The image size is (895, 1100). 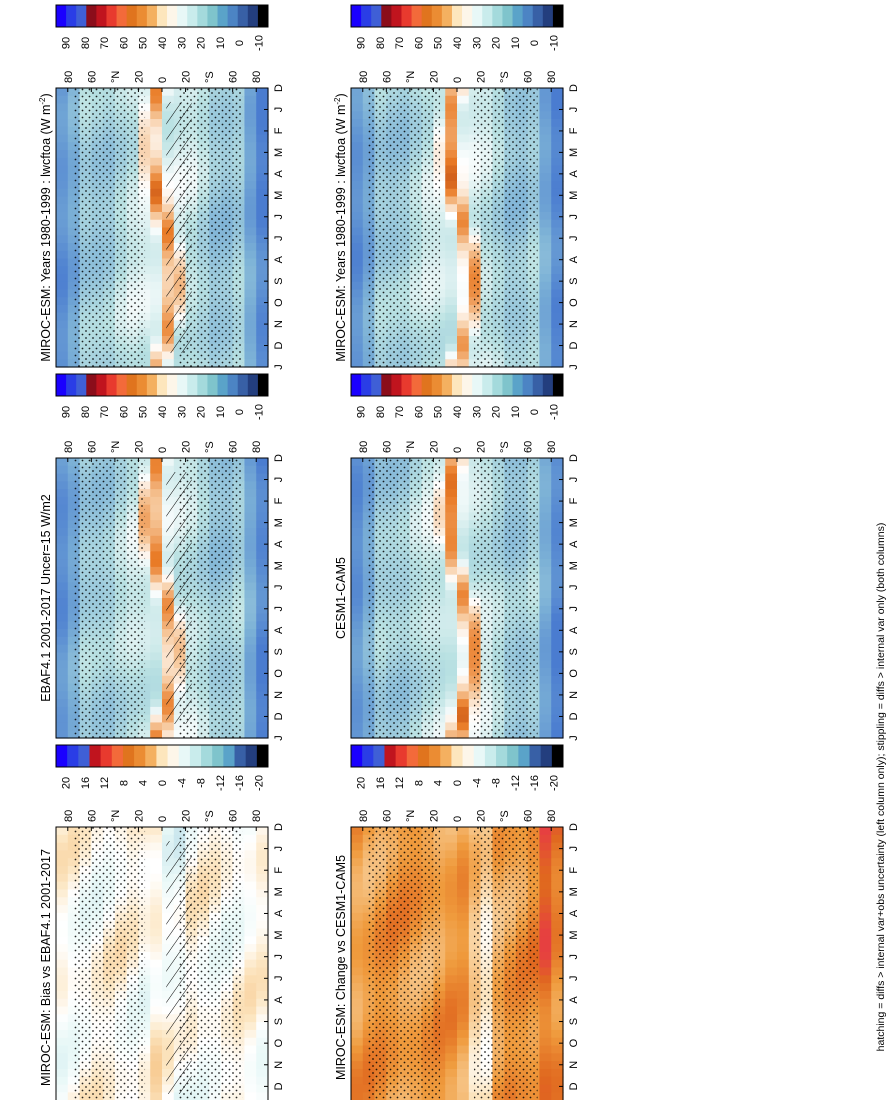 What do you see at coordinates (162, 767) in the screenshot?
I see `colorbar: 20 16 12 8 4 0 -4 -8 -12 -16 -20` at bounding box center [162, 767].